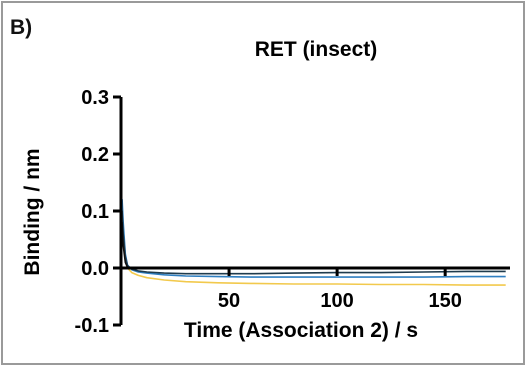 Image resolution: width=528 pixels, height=367 pixels. What do you see at coordinates (92, 326) in the screenshot?
I see `y-tick-label: -0.1` at bounding box center [92, 326].